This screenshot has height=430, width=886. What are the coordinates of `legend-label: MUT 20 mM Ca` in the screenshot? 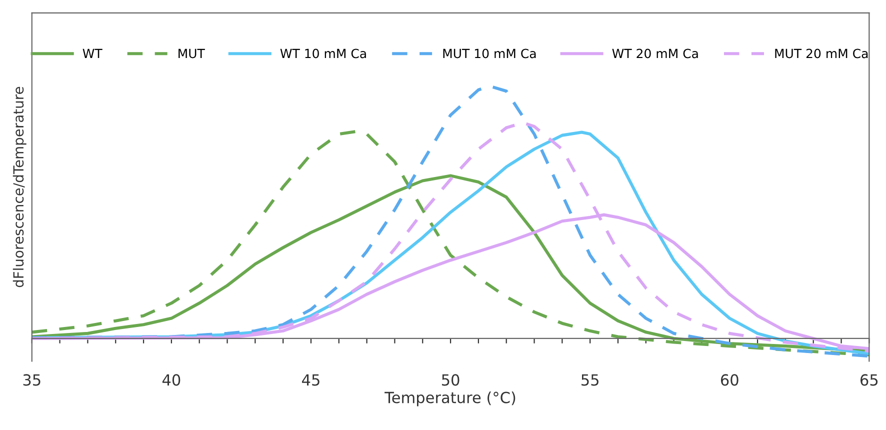 It's located at (821, 53).